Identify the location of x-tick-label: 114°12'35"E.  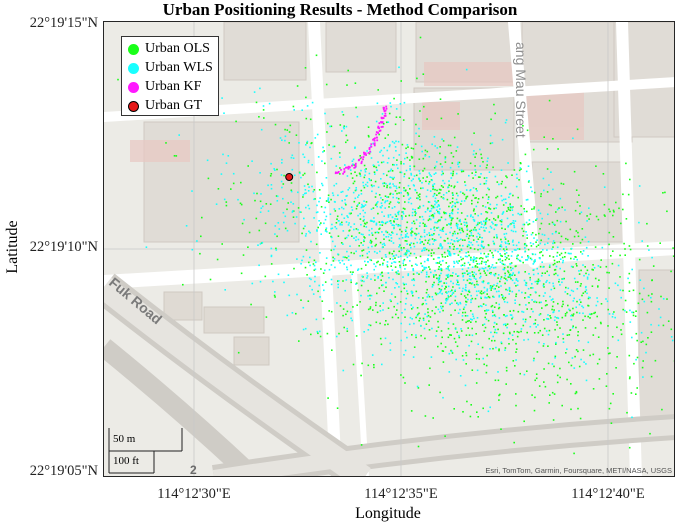
(401, 494).